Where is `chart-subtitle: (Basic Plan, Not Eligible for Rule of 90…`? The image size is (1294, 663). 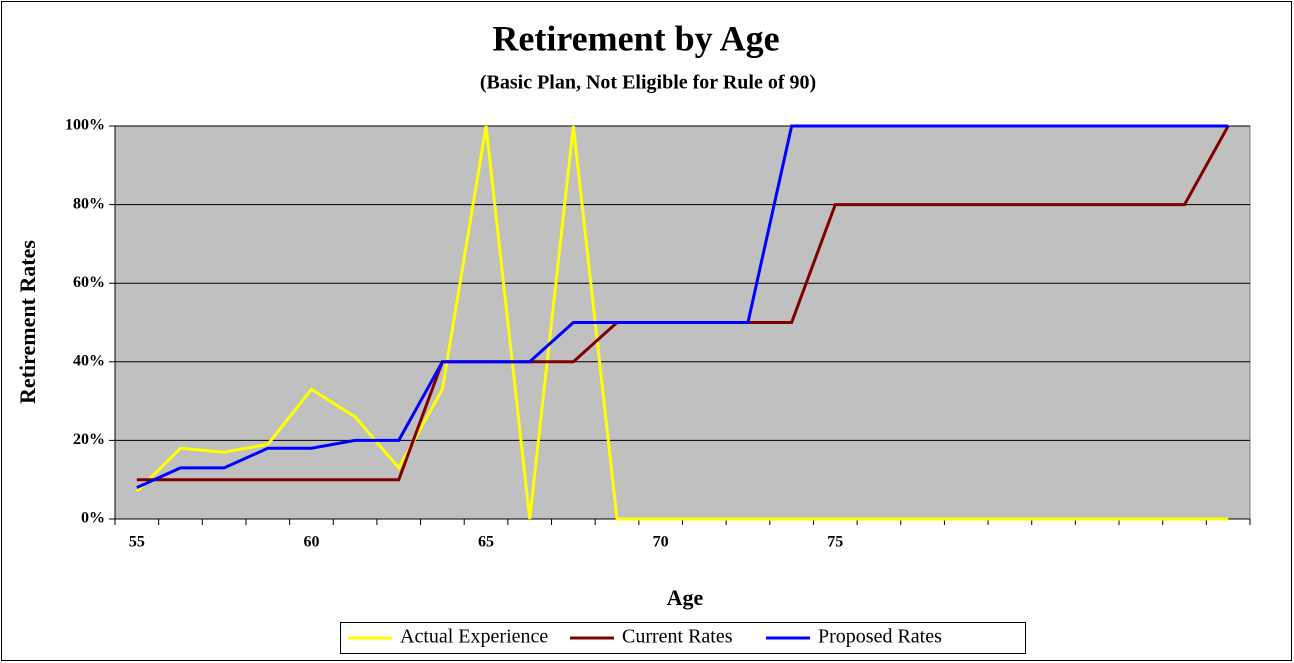
chart-subtitle: (Basic Plan, Not Eligible for Rule of 90… is located at coordinates (648, 83).